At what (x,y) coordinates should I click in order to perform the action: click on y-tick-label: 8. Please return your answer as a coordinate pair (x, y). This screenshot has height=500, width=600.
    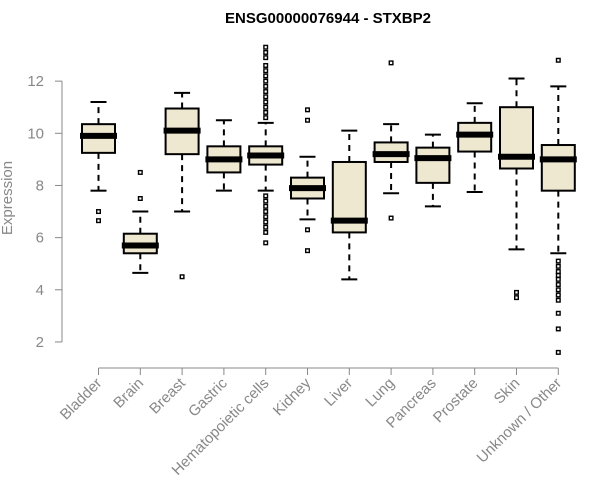
    Looking at the image, I should click on (40, 185).